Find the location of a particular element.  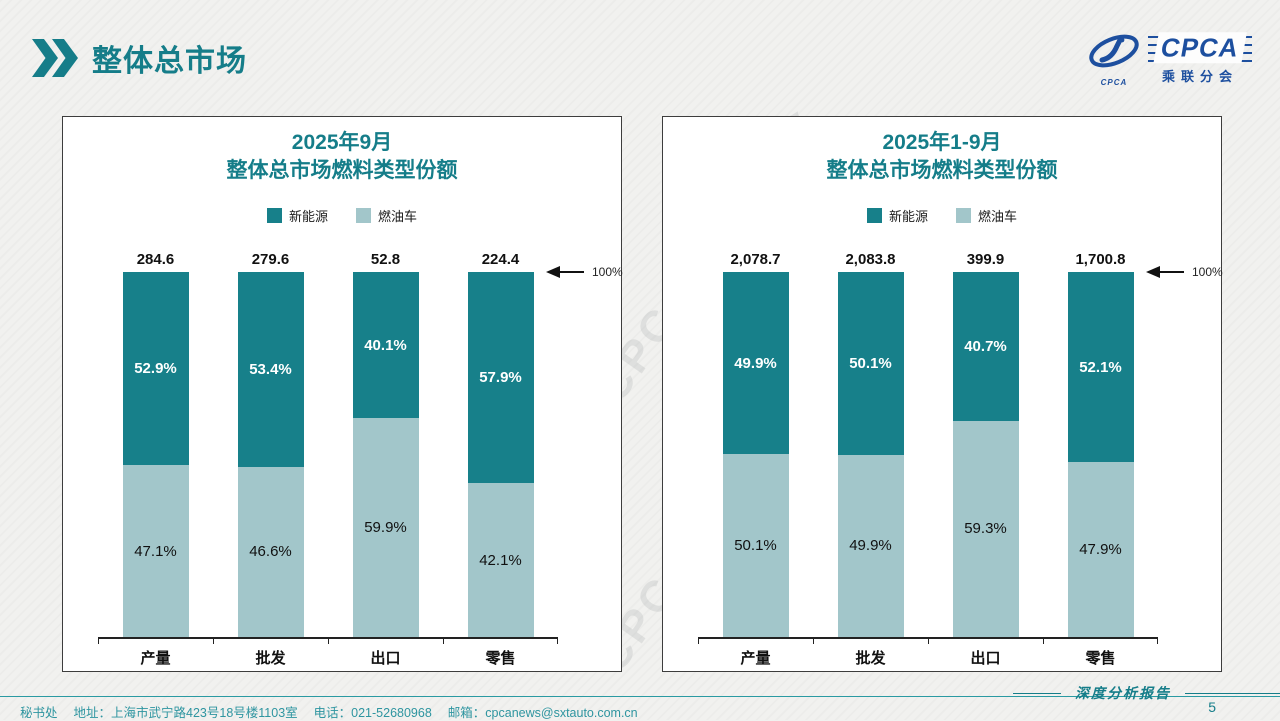

bar-column: 1,700.8 52.1% 47.9% is located at coordinates (1100, 444).